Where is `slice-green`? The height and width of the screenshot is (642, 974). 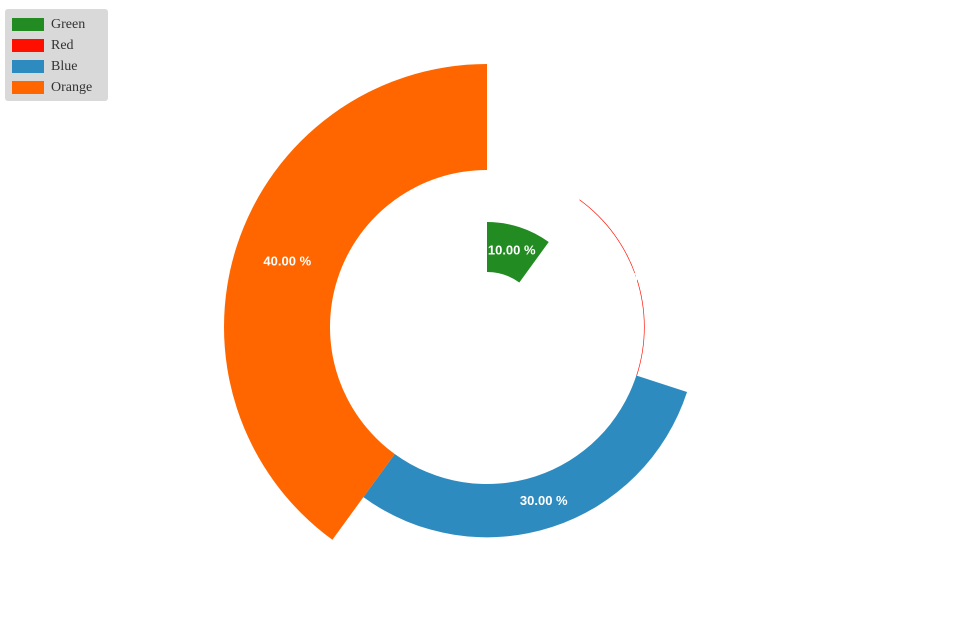 slice-green is located at coordinates (518, 252).